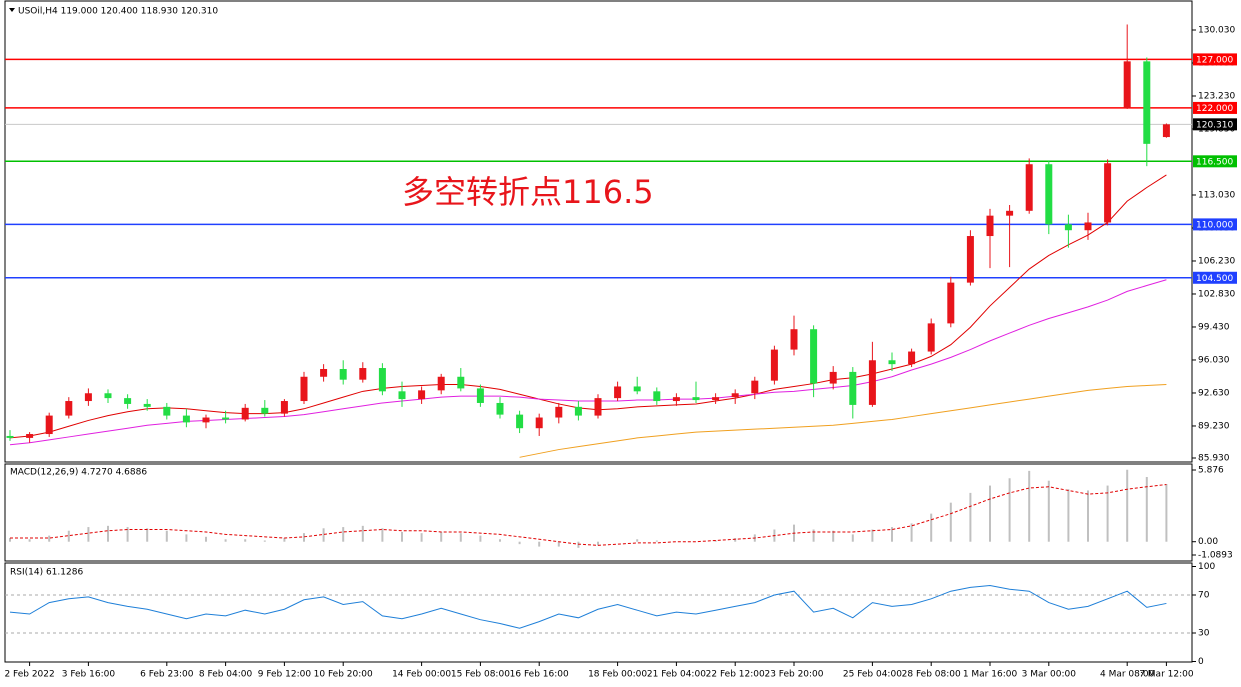  What do you see at coordinates (226, 675) in the screenshot?
I see `x-tick-label: 8 Feb 04:00` at bounding box center [226, 675].